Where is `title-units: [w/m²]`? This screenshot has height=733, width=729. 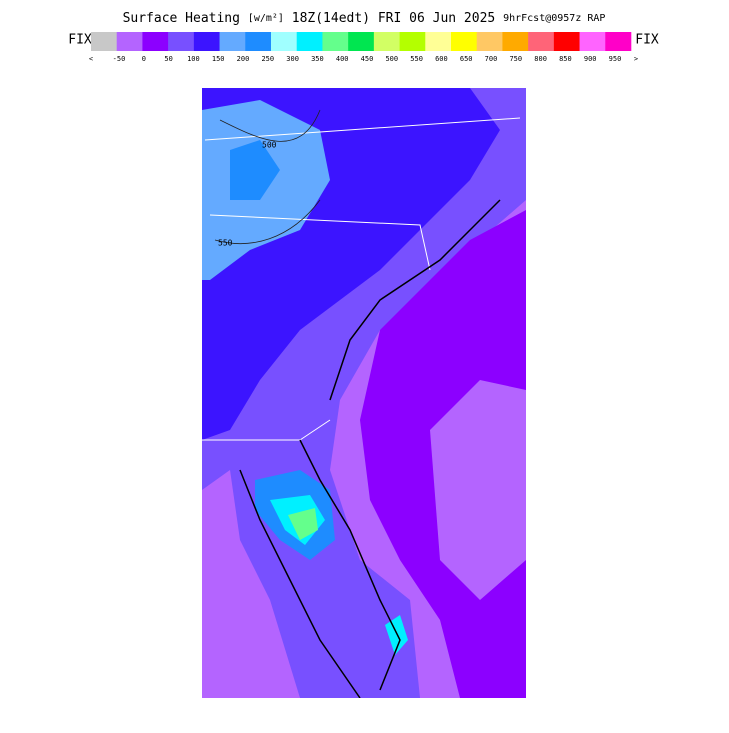 title-units: [w/m²] is located at coordinates (266, 18).